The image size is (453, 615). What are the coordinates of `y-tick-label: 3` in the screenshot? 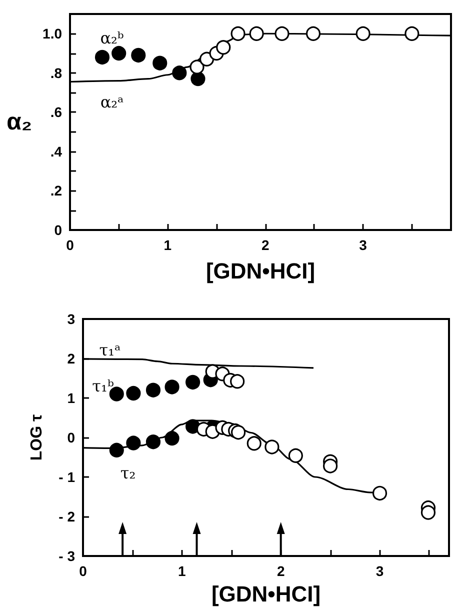 It's located at (71, 319).